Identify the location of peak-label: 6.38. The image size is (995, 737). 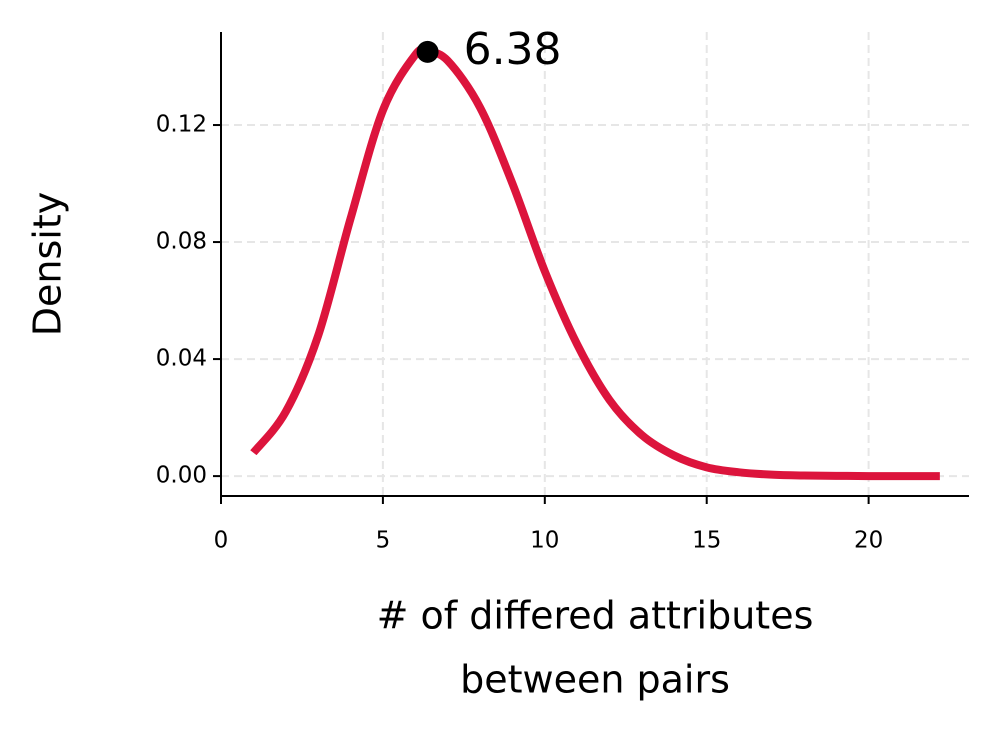
(513, 49).